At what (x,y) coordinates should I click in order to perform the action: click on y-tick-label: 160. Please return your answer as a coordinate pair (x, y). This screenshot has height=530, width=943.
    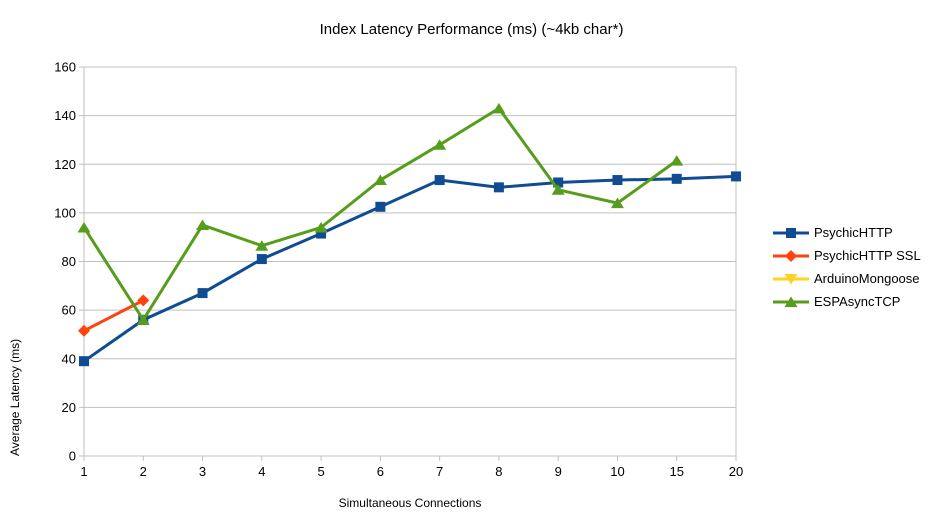
    Looking at the image, I should click on (65, 67).